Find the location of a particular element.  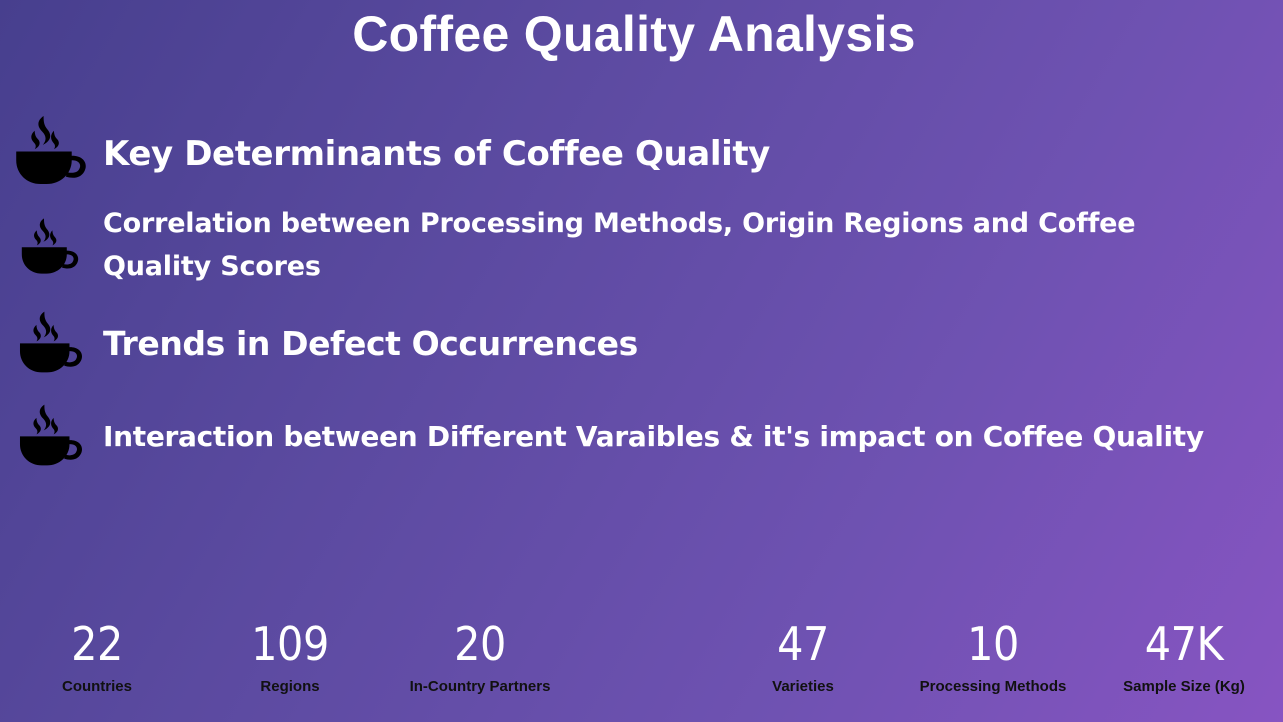

stat-value: 10 is located at coordinates (993, 644).